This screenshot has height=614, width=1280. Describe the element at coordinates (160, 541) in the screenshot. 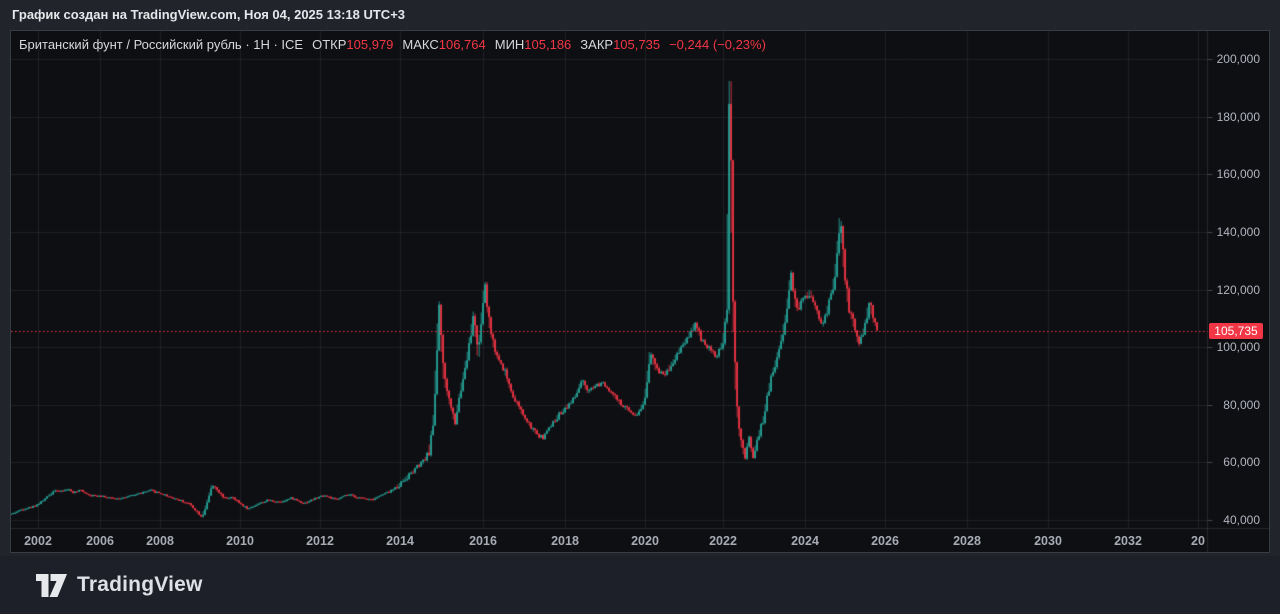

I see `x-axis-label: 2008` at that location.